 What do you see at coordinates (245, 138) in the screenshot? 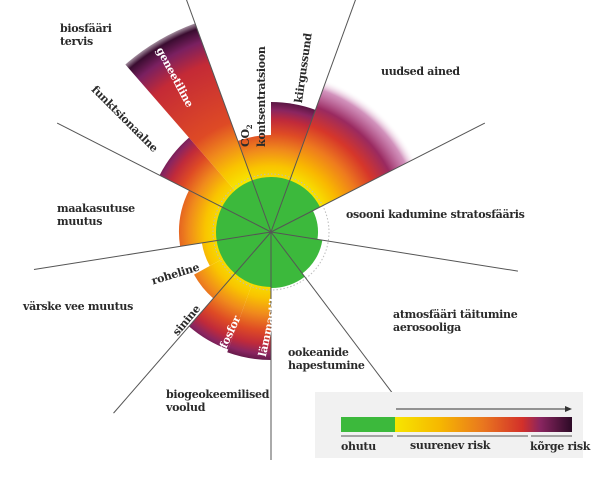
I see `co2-text: CO` at bounding box center [245, 138].